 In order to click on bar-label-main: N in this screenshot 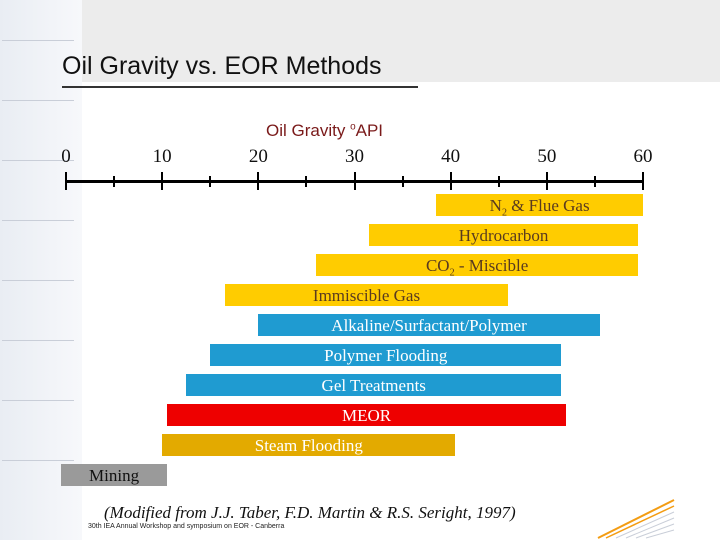, I will do `click(495, 205)`.